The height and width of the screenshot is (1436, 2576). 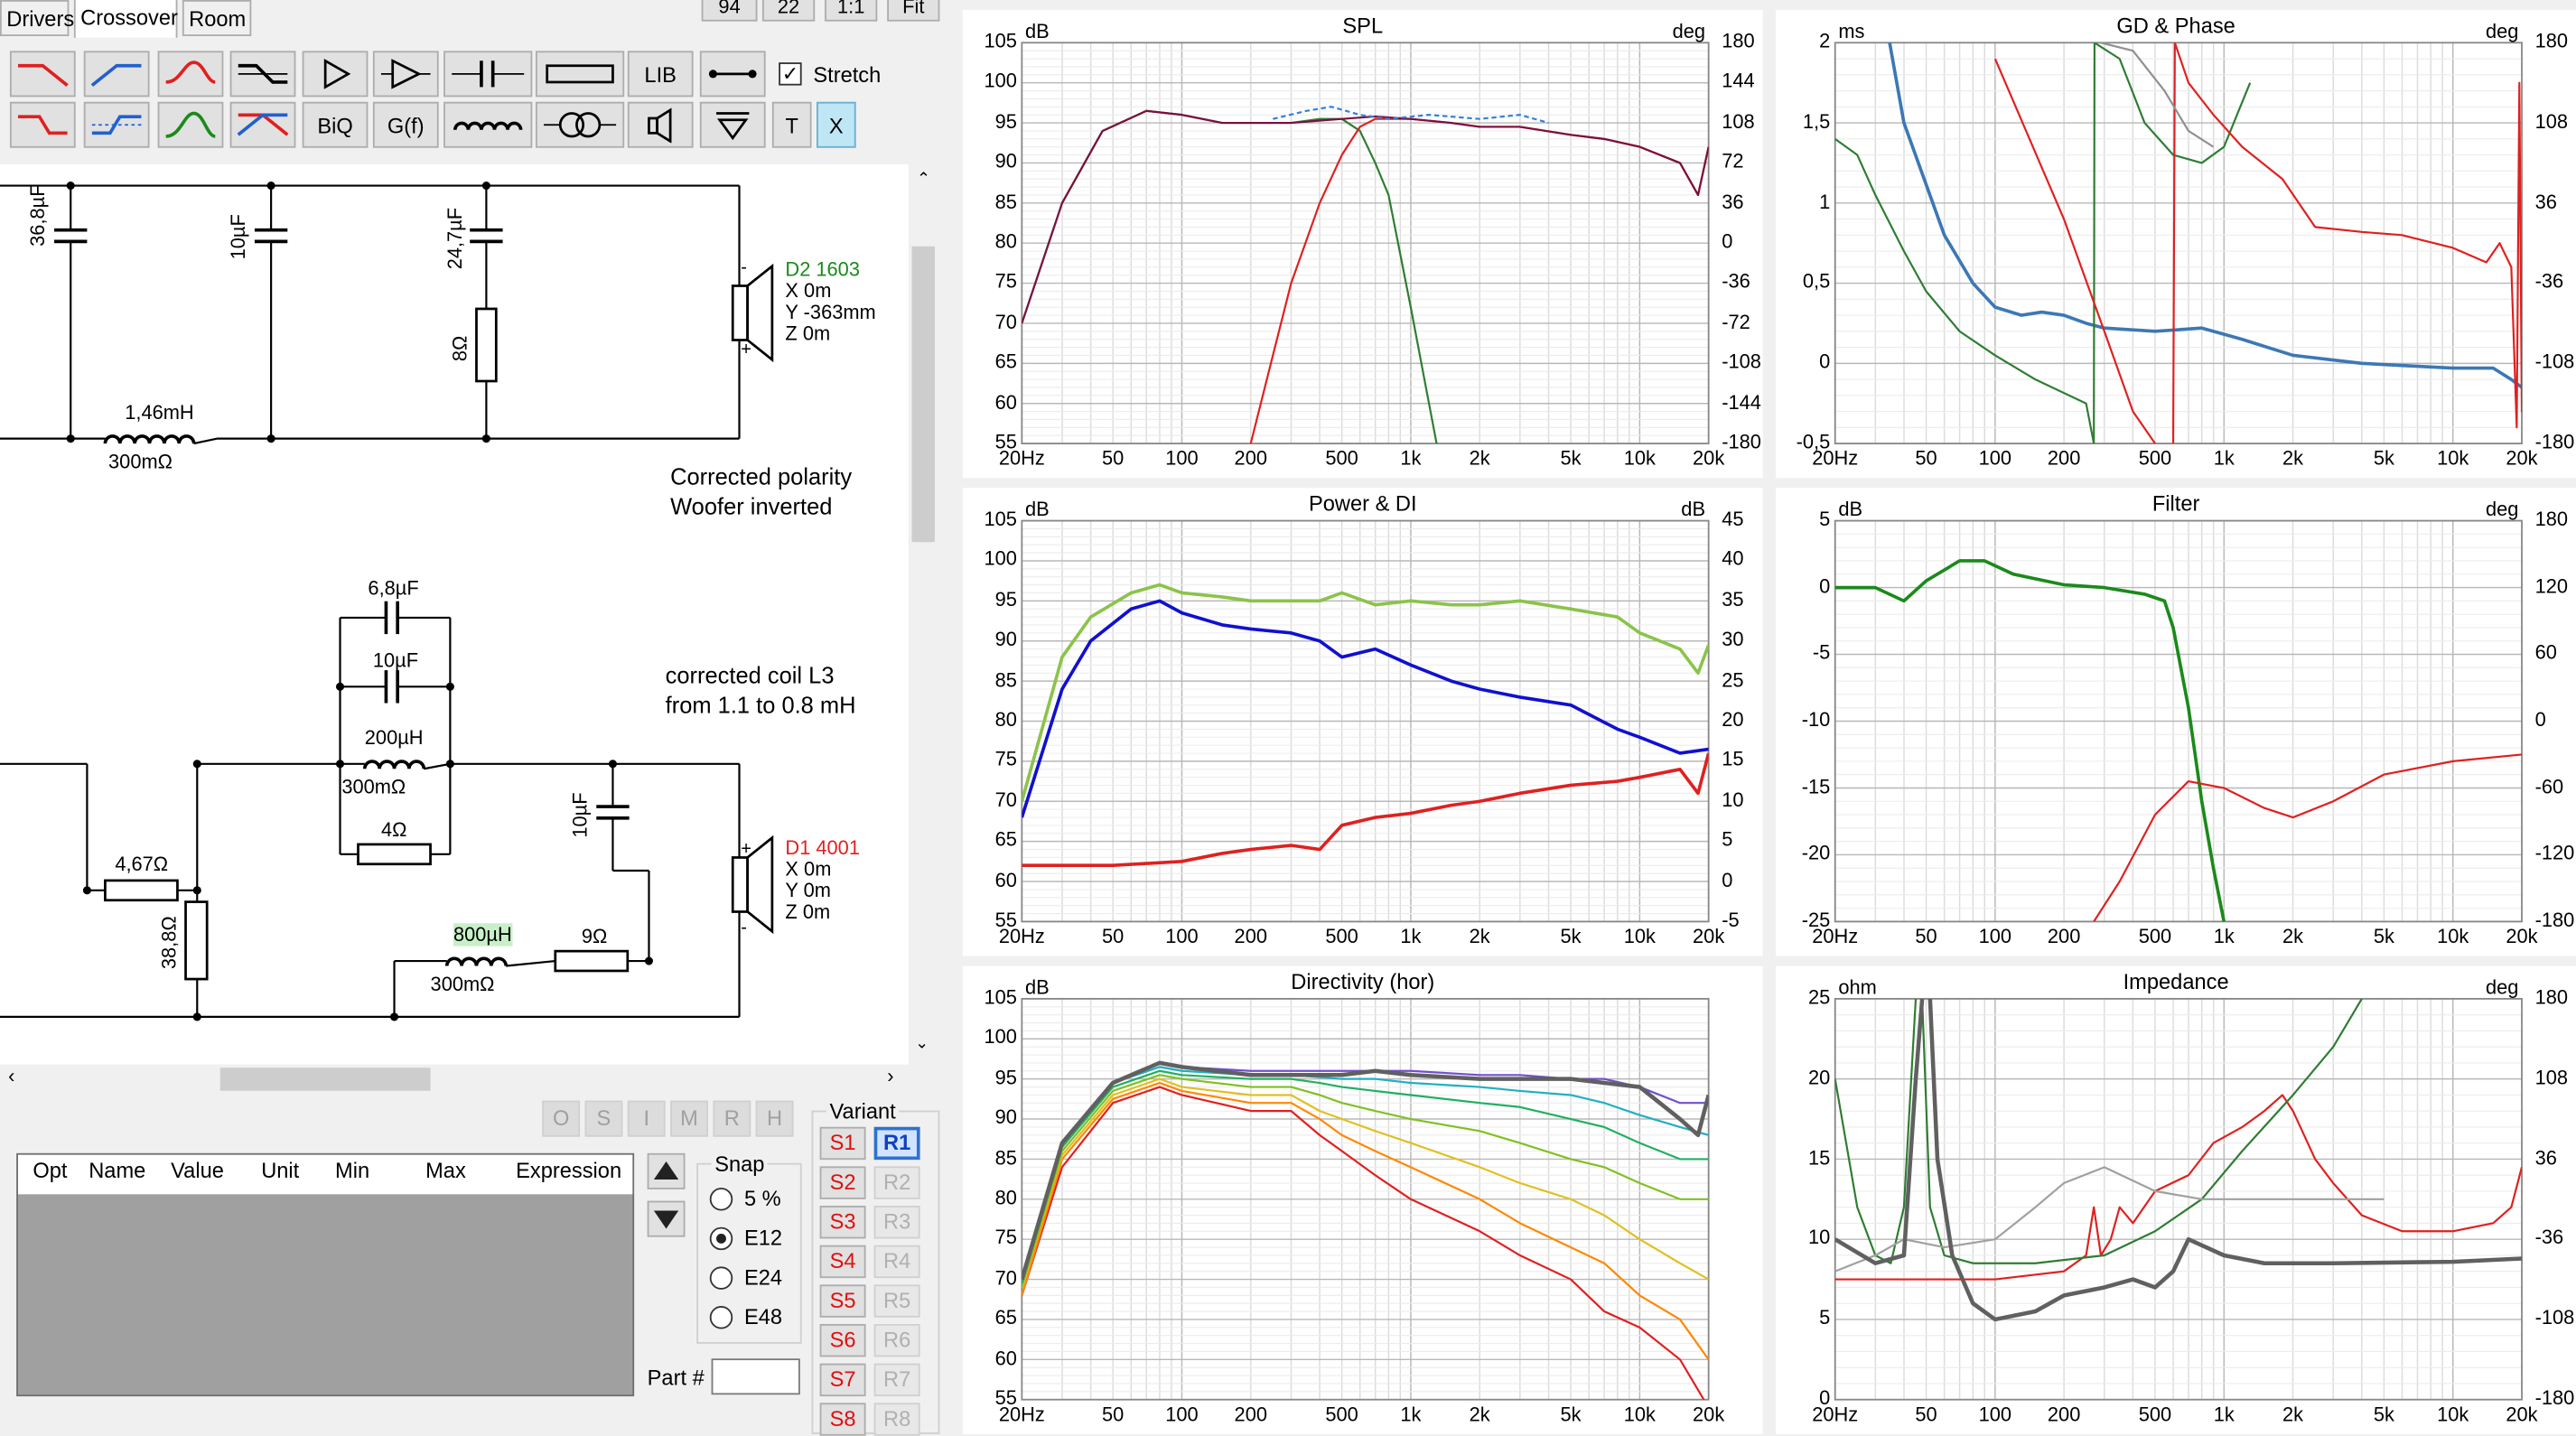 I want to click on opt-r-button: R, so click(x=732, y=1118).